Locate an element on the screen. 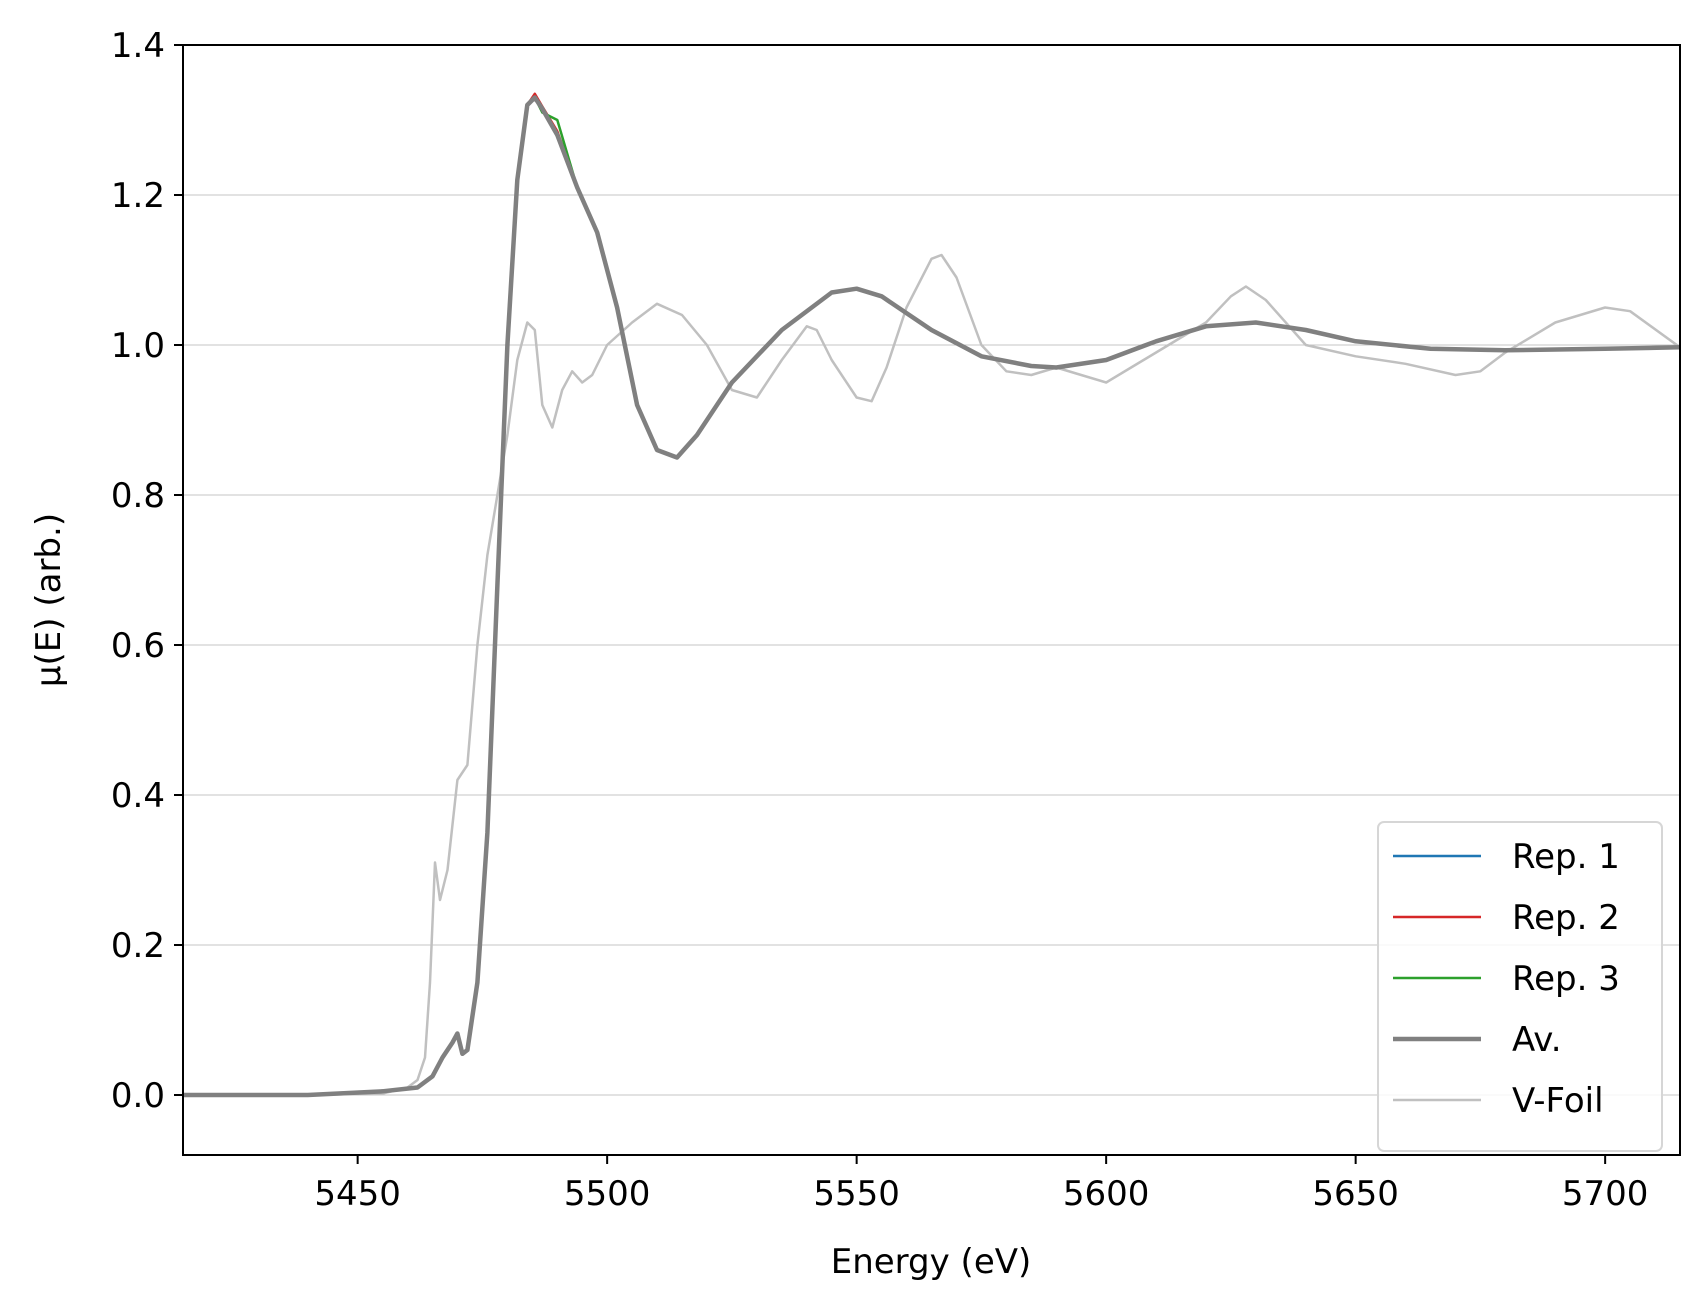  legend-label-4: V-Foil is located at coordinates (1558, 1101).